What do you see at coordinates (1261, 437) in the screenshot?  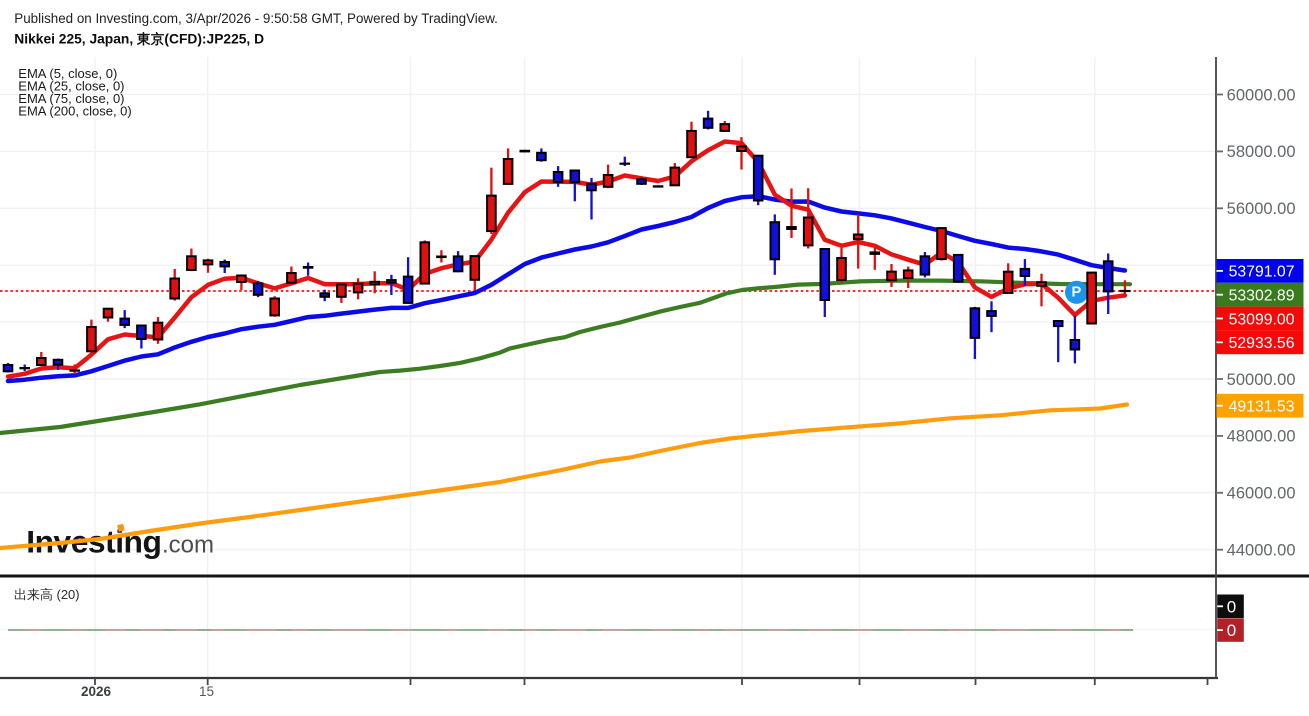 I see `svg-text: 48000.00` at bounding box center [1261, 437].